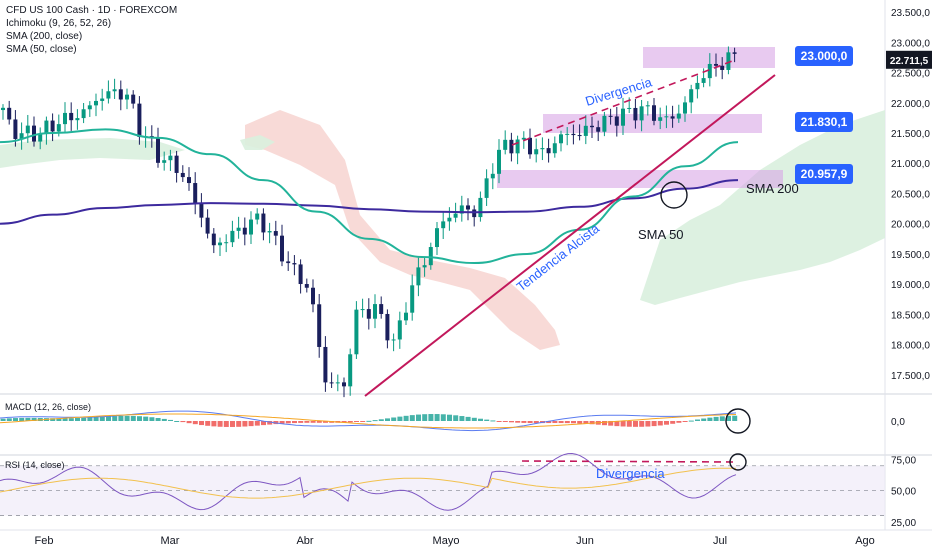  Describe the element at coordinates (623, 102) in the screenshot. I see `divergence-line` at that location.